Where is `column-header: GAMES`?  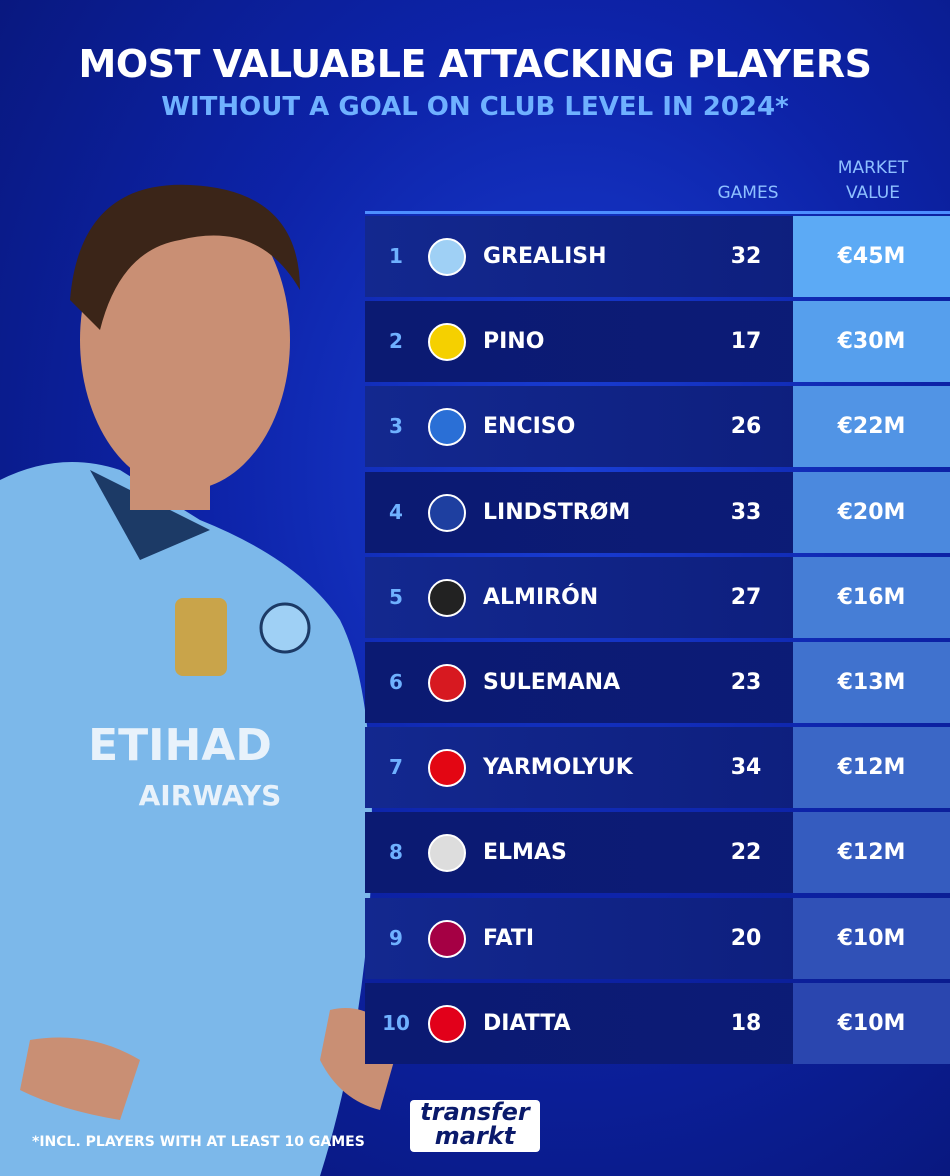
column-header: GAMES is located at coordinates (748, 193).